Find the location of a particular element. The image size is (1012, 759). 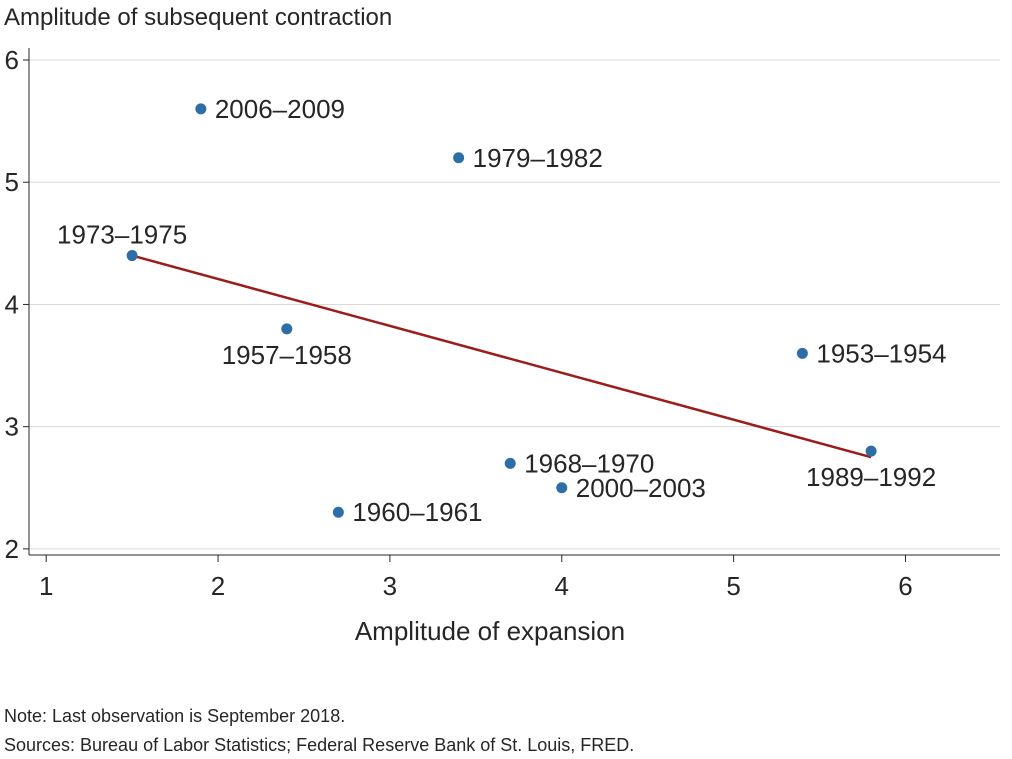

point-label: 1973–1975 is located at coordinates (122, 235).